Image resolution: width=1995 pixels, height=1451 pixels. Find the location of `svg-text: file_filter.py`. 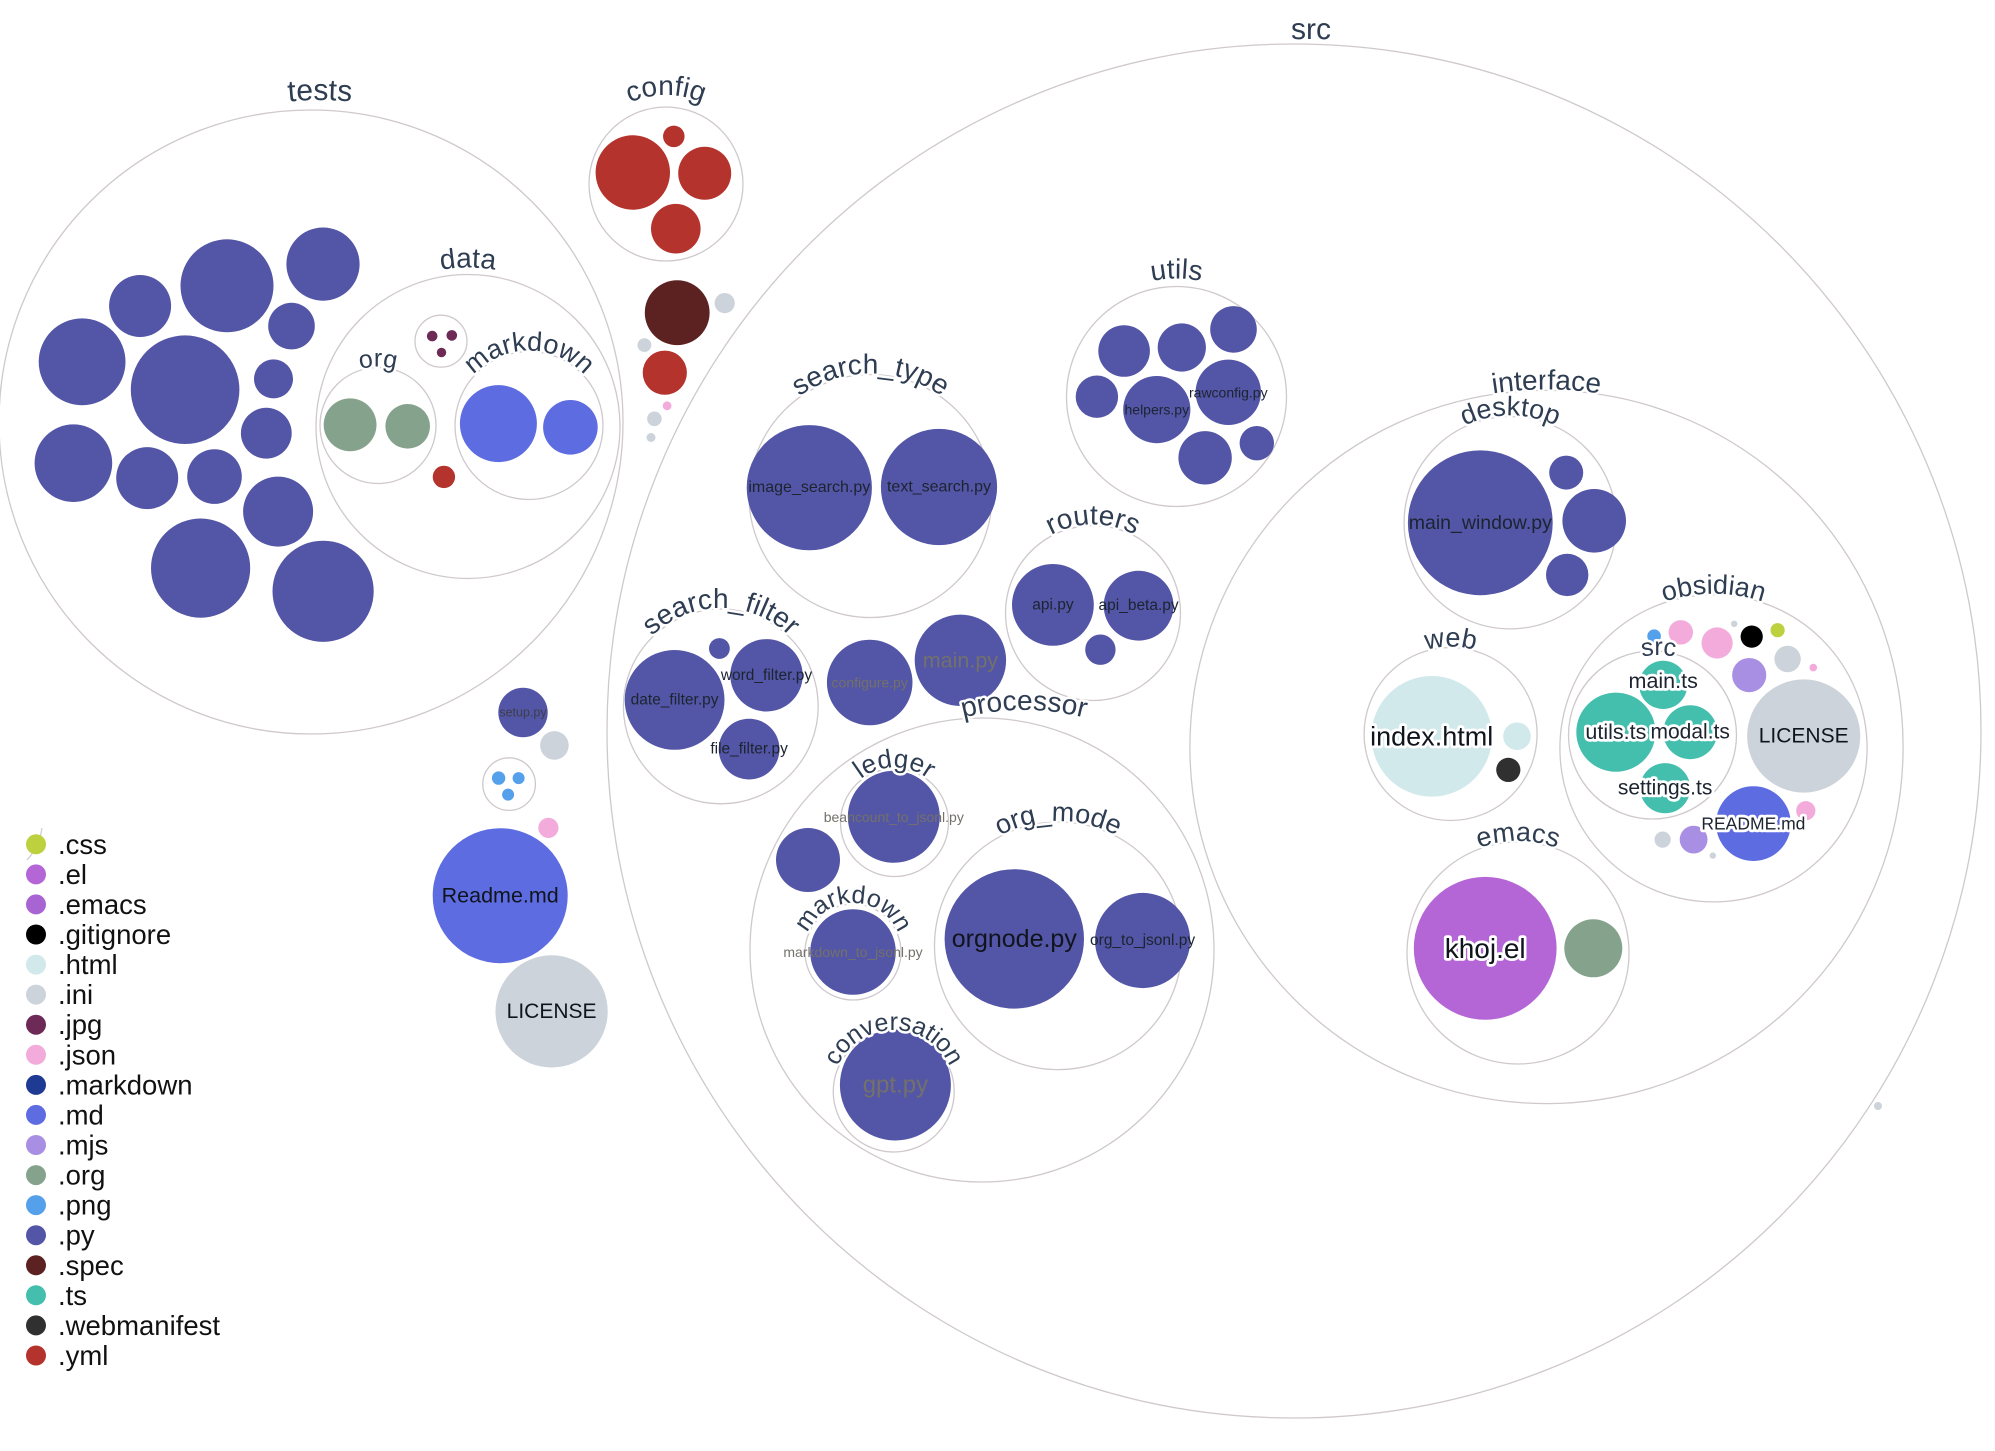

svg-text: file_filter.py is located at coordinates (749, 749).